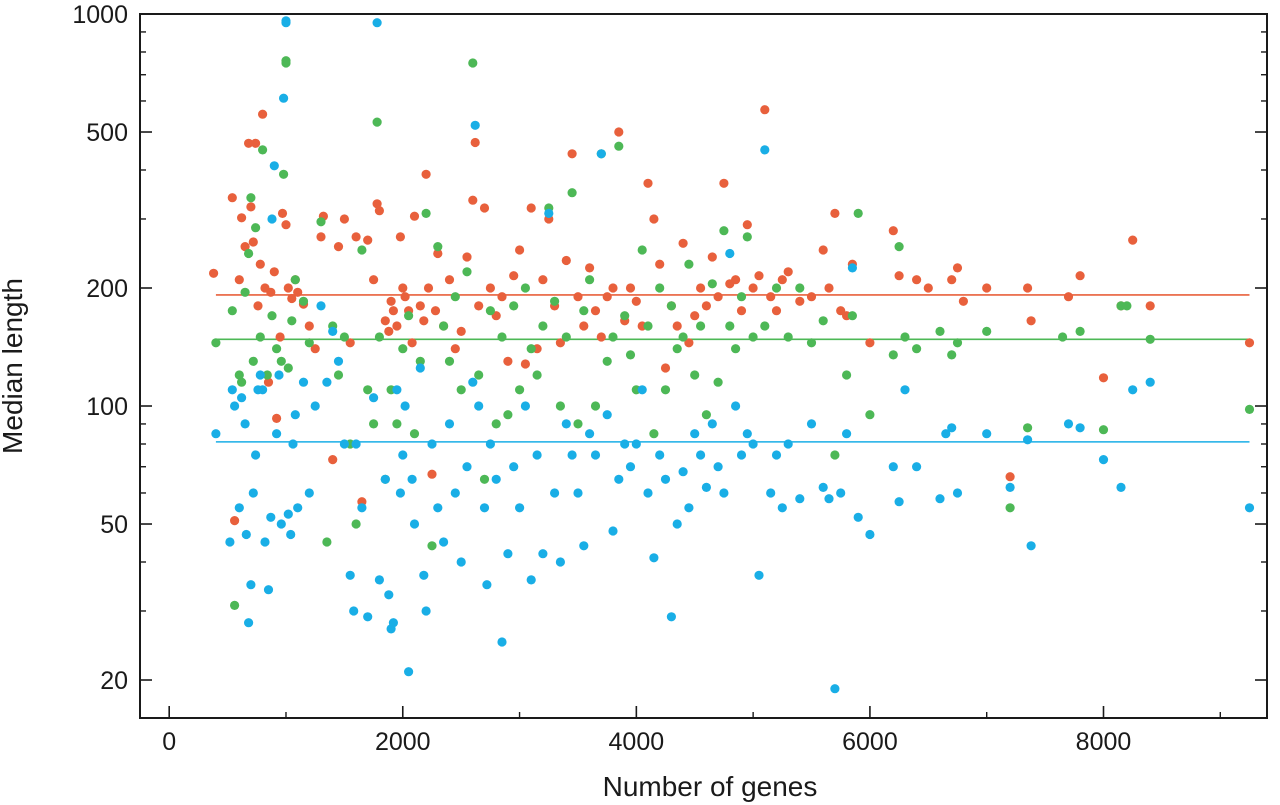 The height and width of the screenshot is (805, 1280). Describe the element at coordinates (710, 786) in the screenshot. I see `x-axis-label: Number of genes` at that location.